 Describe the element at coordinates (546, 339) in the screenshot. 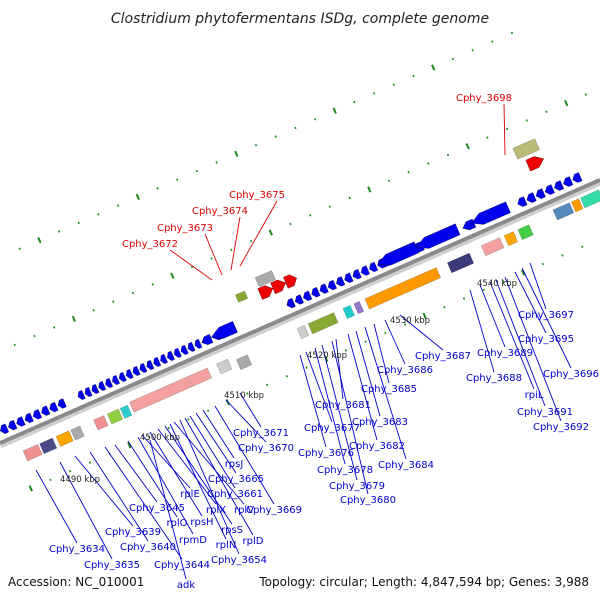

I see `blue-gene-label: Cphy_3695` at that location.